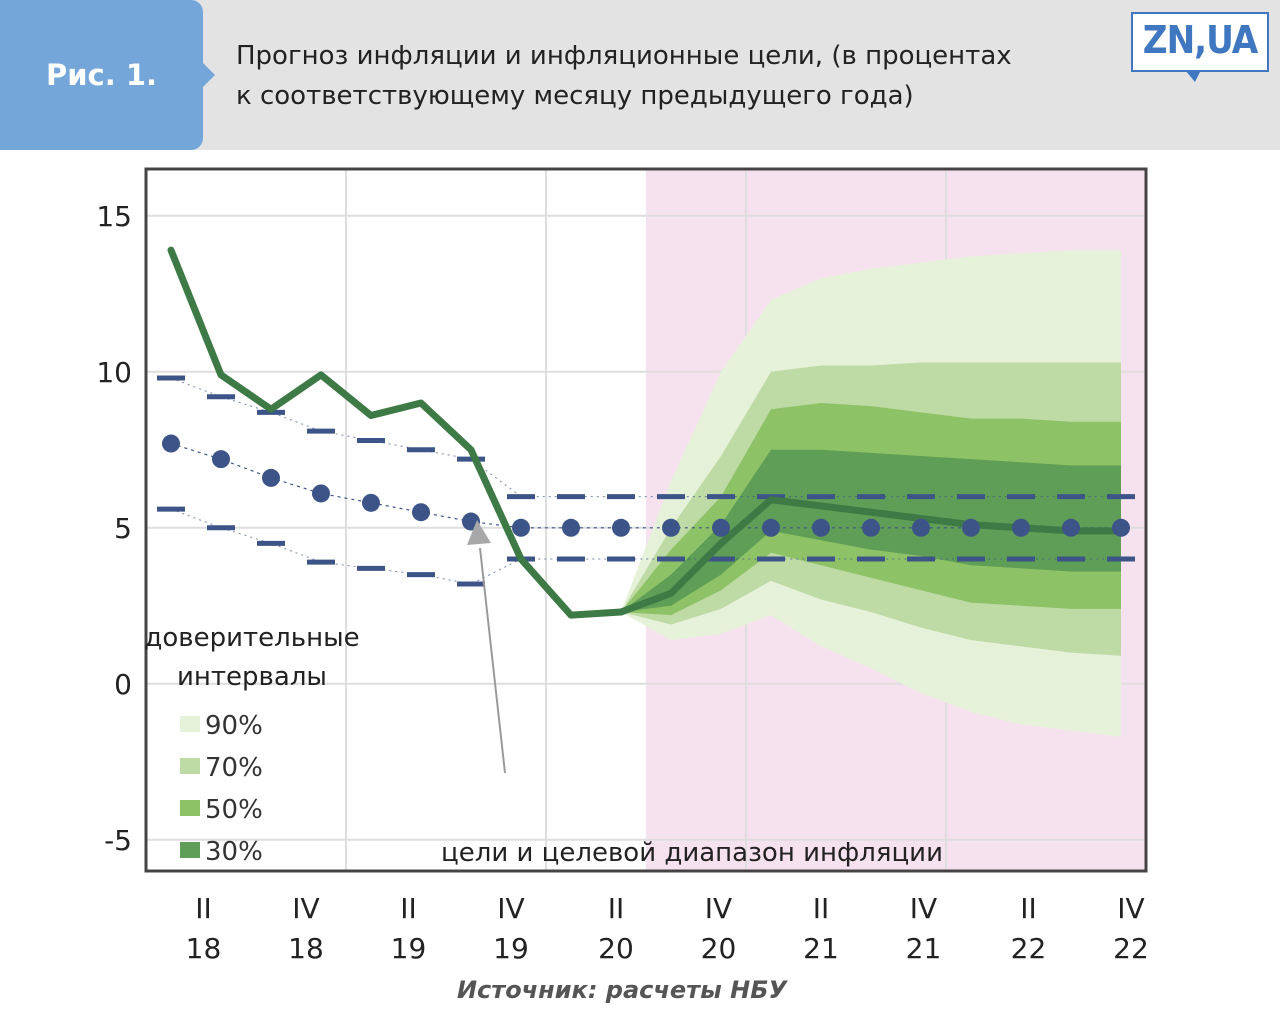  I want to click on arrow-head, so click(479, 532).